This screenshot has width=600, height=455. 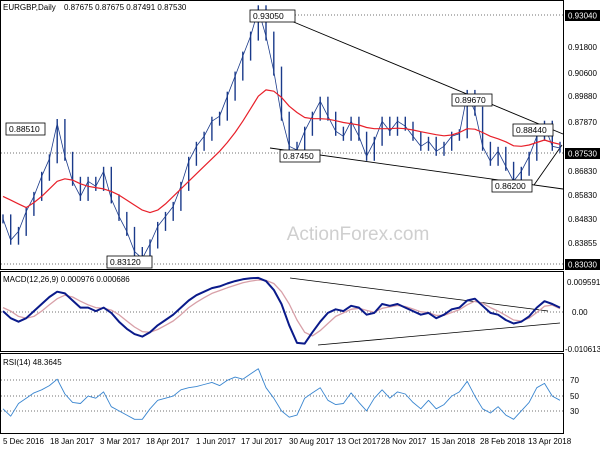 I want to click on rsi-line, so click(x=281, y=394).